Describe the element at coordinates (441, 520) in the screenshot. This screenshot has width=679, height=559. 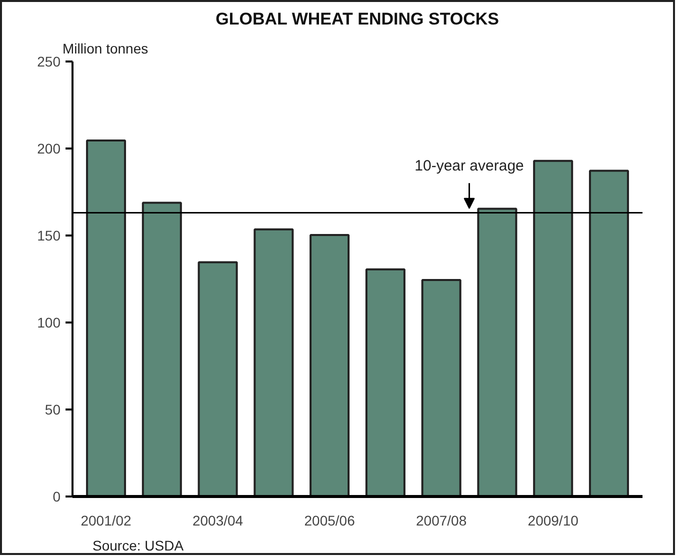
I see `x-tick-label: 2007/08` at that location.